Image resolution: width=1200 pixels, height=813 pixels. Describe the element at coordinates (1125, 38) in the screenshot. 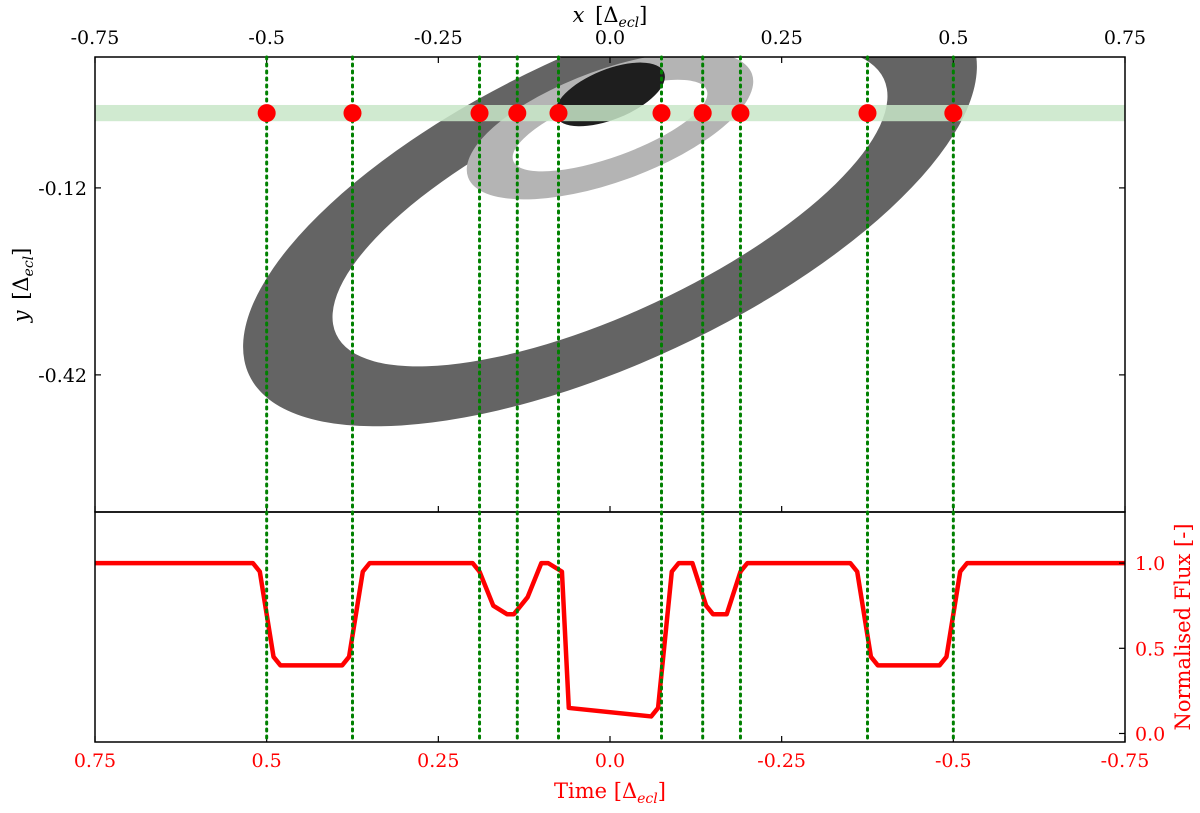

I see `top-x-tick-label: 0.75` at that location.